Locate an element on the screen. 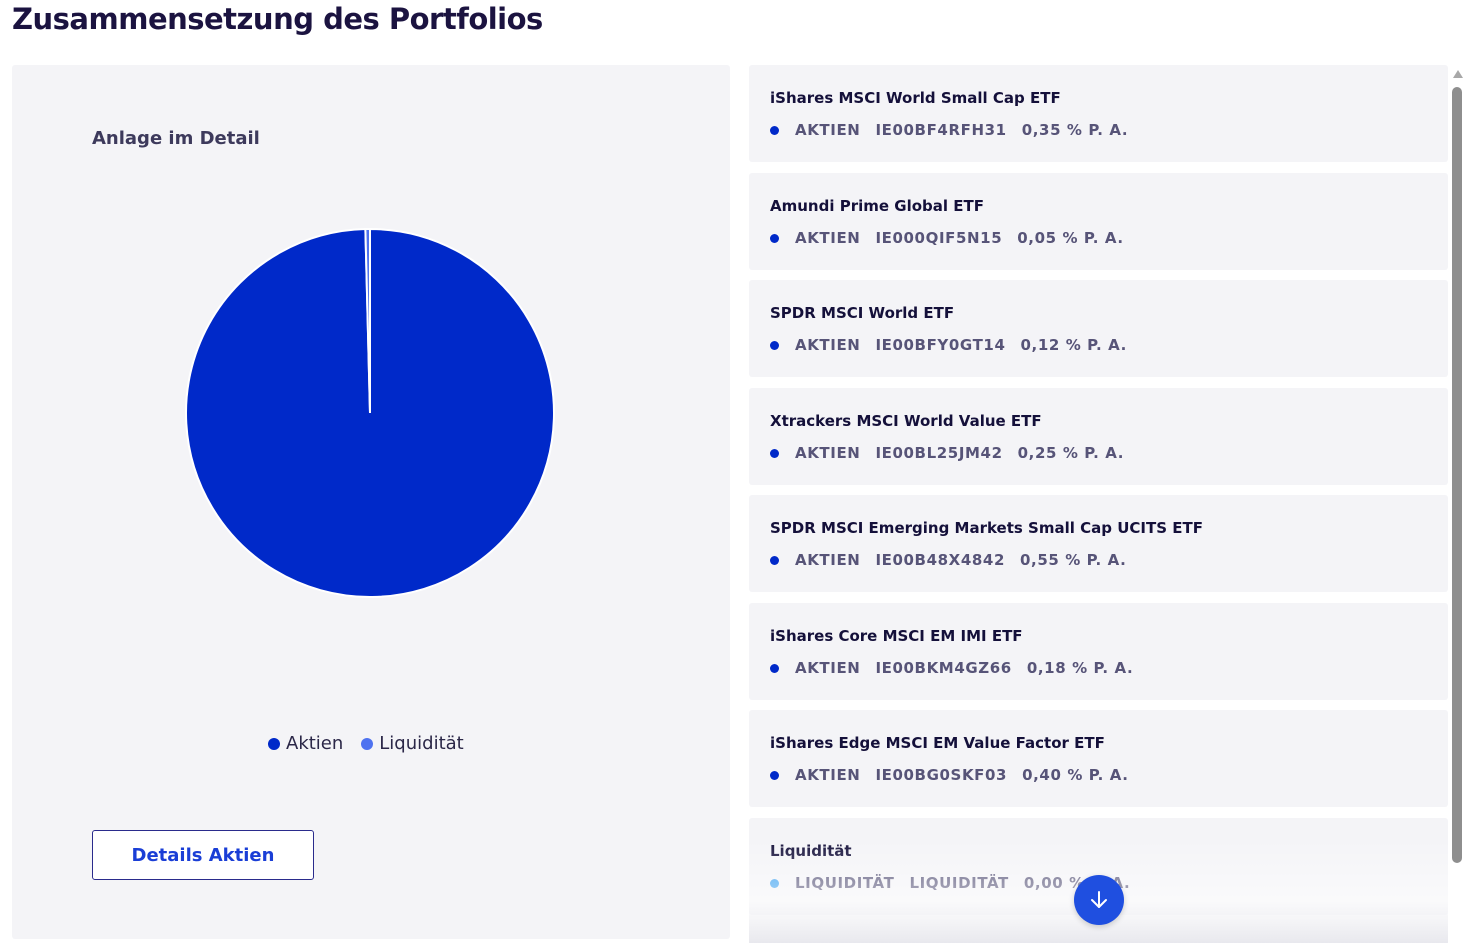 The width and height of the screenshot is (1481, 943). holding-meta: AKTIEN IE00BG0SKF03 0,40 % P. A. is located at coordinates (957, 775).